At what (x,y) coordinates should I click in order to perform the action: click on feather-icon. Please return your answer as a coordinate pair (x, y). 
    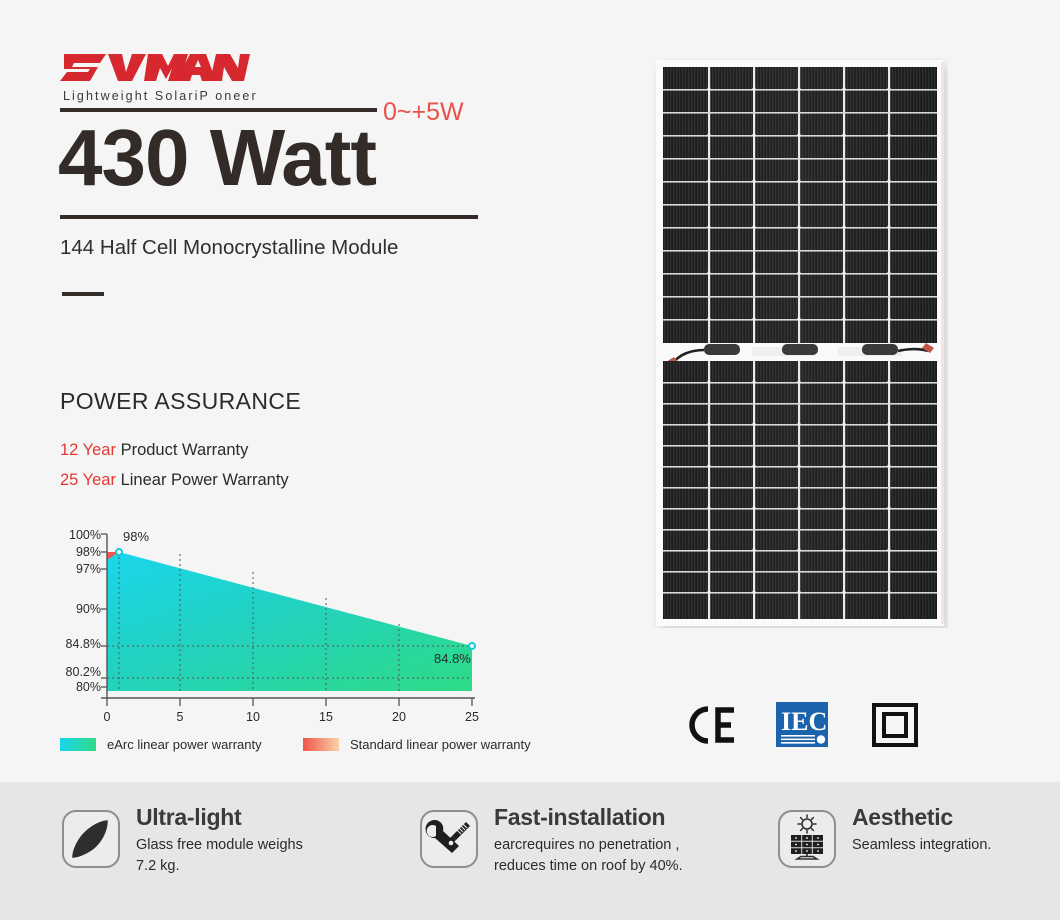
    Looking at the image, I should click on (90, 839).